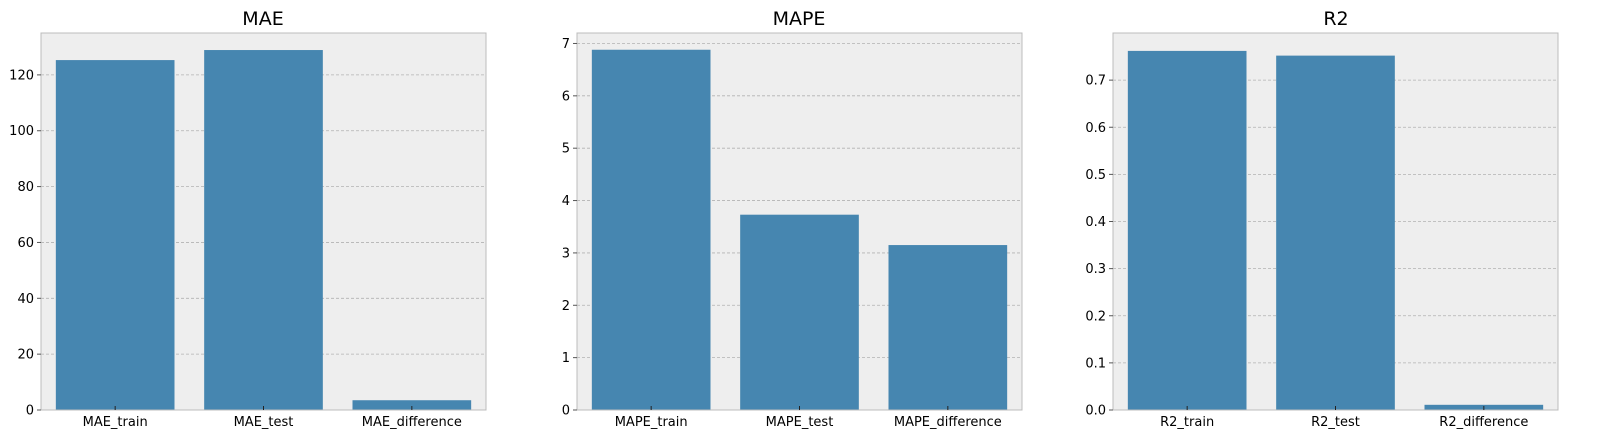 Image resolution: width=1601 pixels, height=447 pixels. I want to click on y-tick-label: 0.5, so click(1095, 175).